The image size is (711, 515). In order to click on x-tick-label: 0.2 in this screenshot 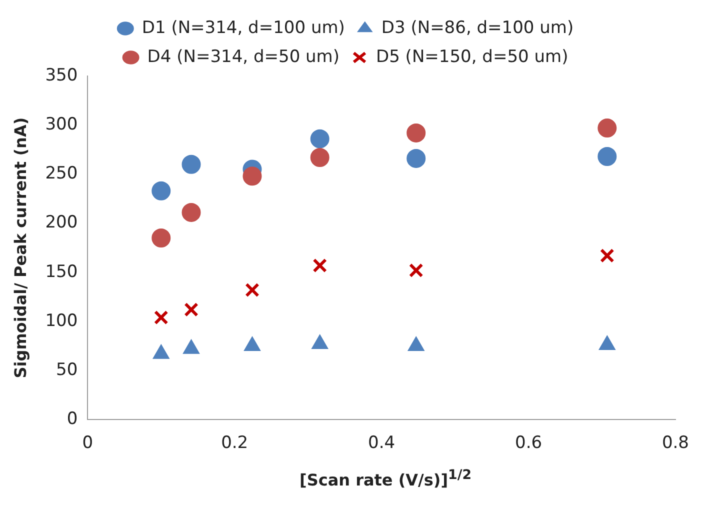, I will do `click(234, 443)`.